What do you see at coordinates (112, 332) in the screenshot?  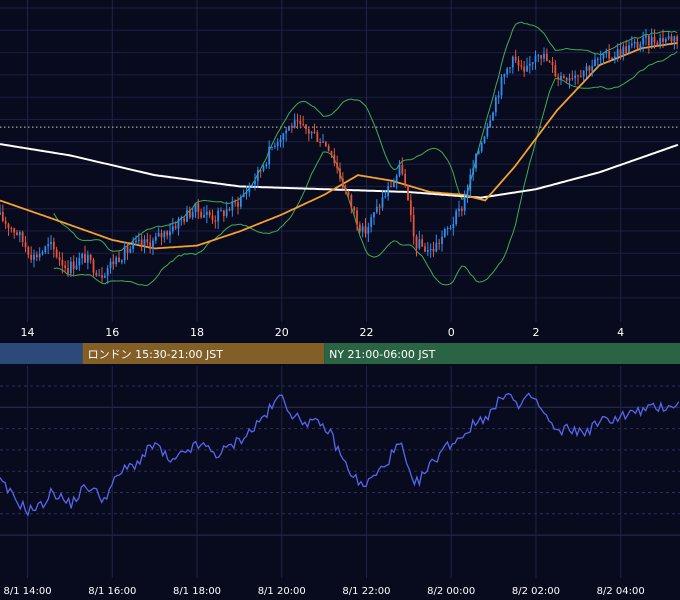 I see `top-tick-label: 16` at bounding box center [112, 332].